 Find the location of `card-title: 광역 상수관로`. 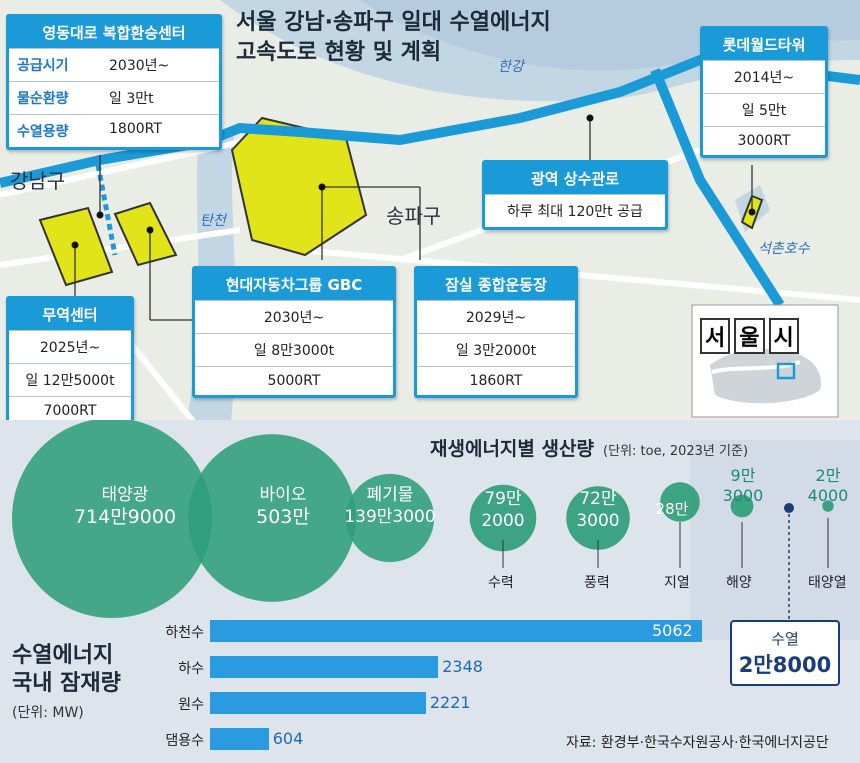

card-title: 광역 상수관로 is located at coordinates (575, 178).